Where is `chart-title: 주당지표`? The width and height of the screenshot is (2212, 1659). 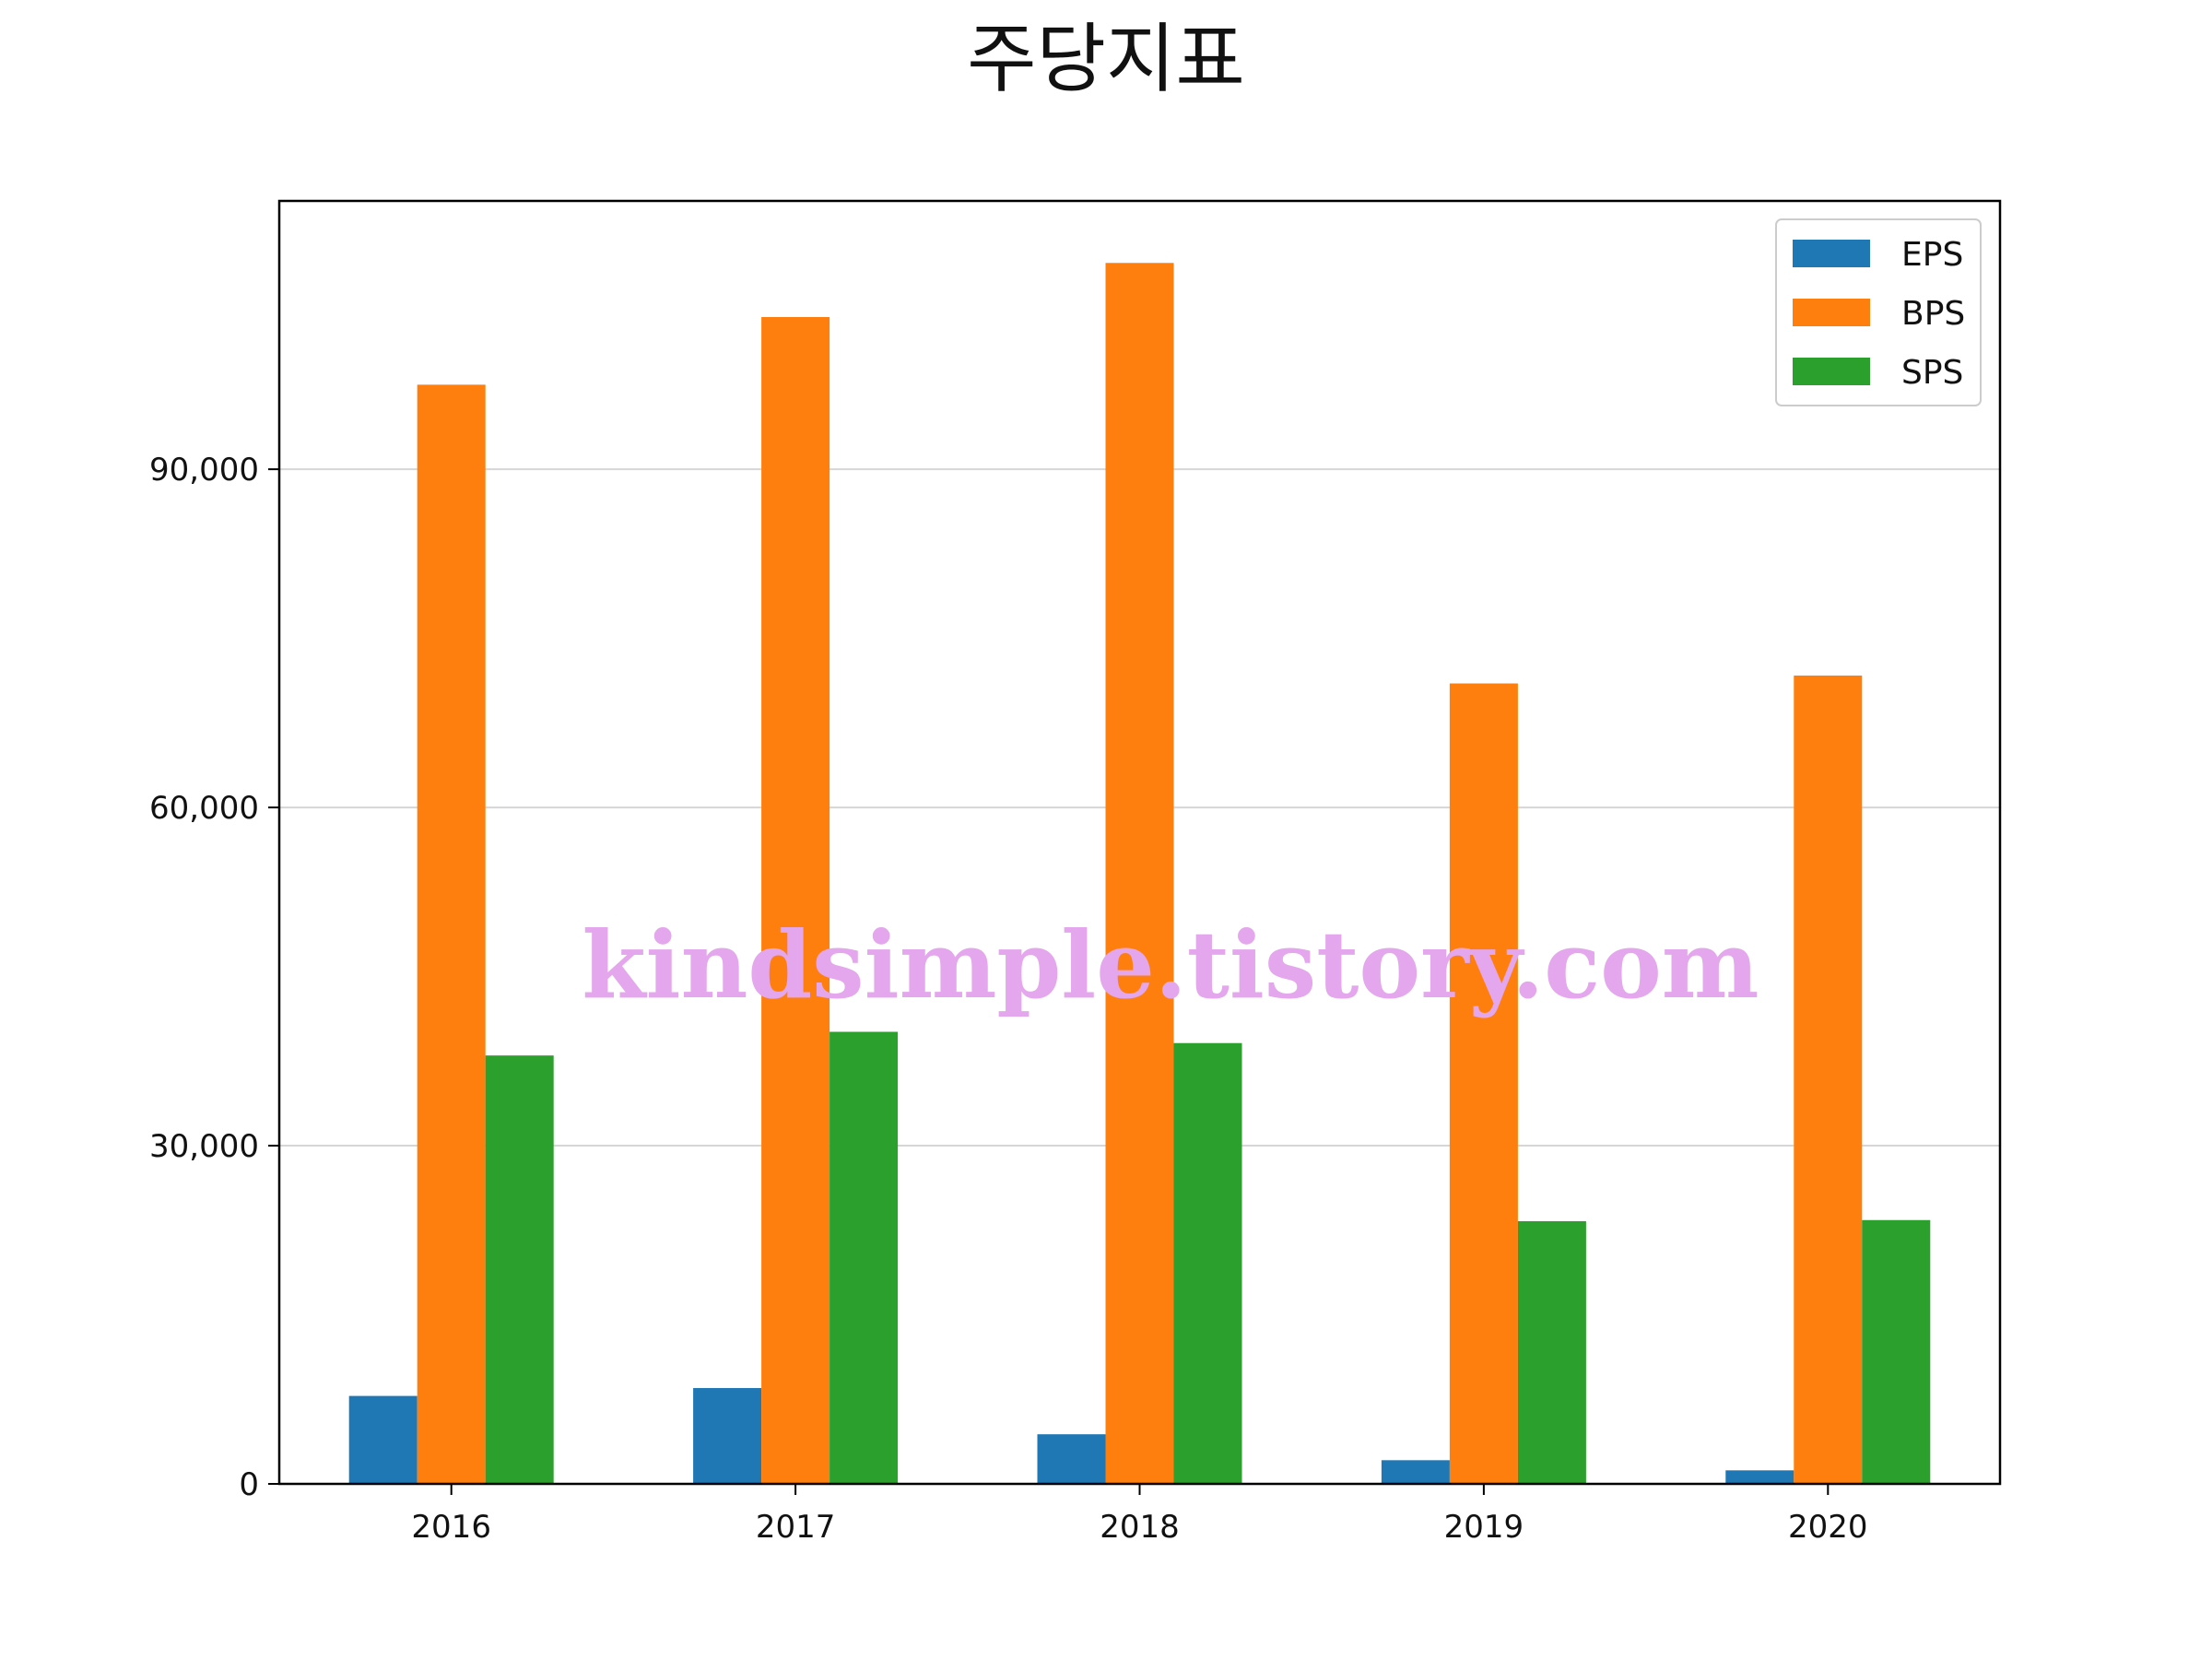 chart-title: 주당지표 is located at coordinates (1106, 59).